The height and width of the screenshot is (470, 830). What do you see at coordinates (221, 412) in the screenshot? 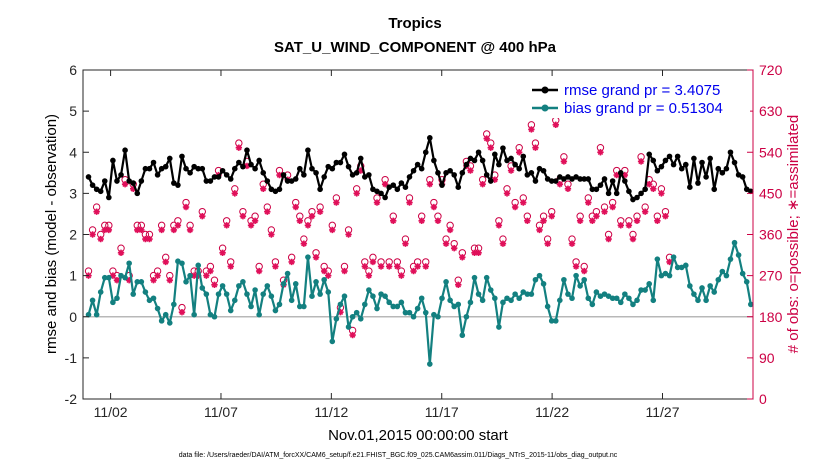
I see `x-tick-label: 11/07` at bounding box center [221, 412].